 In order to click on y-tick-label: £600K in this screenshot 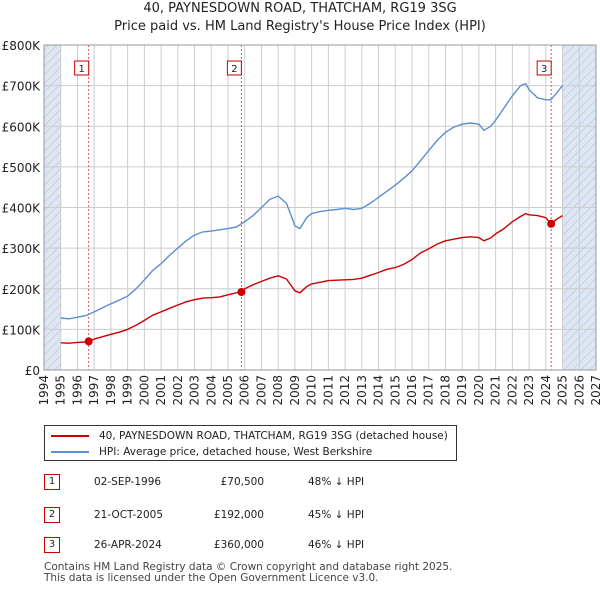, I will do `click(22, 127)`.